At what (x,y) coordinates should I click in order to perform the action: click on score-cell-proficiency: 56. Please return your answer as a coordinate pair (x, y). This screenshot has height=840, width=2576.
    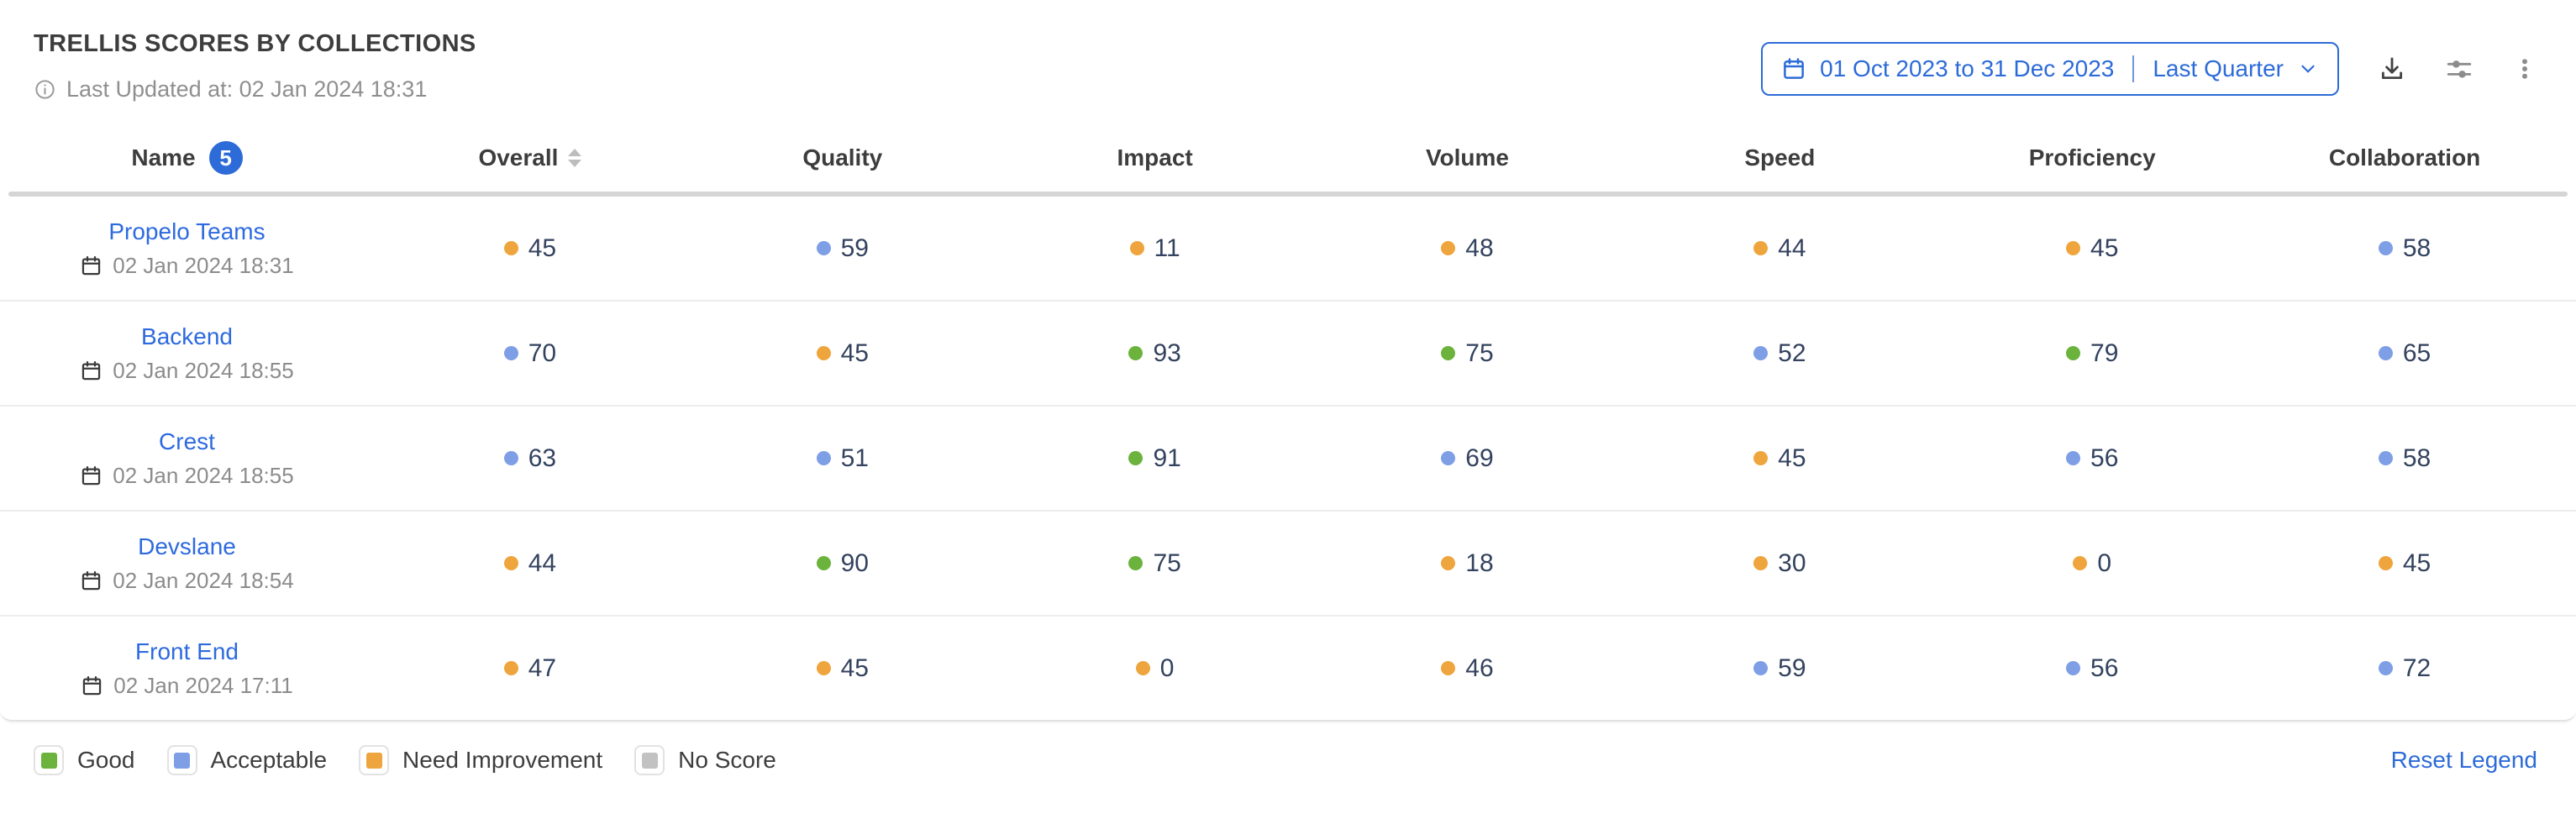
    Looking at the image, I should click on (2092, 668).